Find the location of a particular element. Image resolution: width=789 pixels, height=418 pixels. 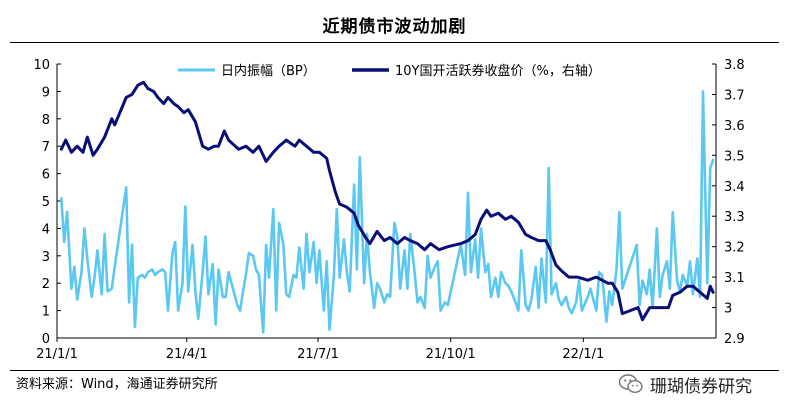

title-divider is located at coordinates (394, 42).